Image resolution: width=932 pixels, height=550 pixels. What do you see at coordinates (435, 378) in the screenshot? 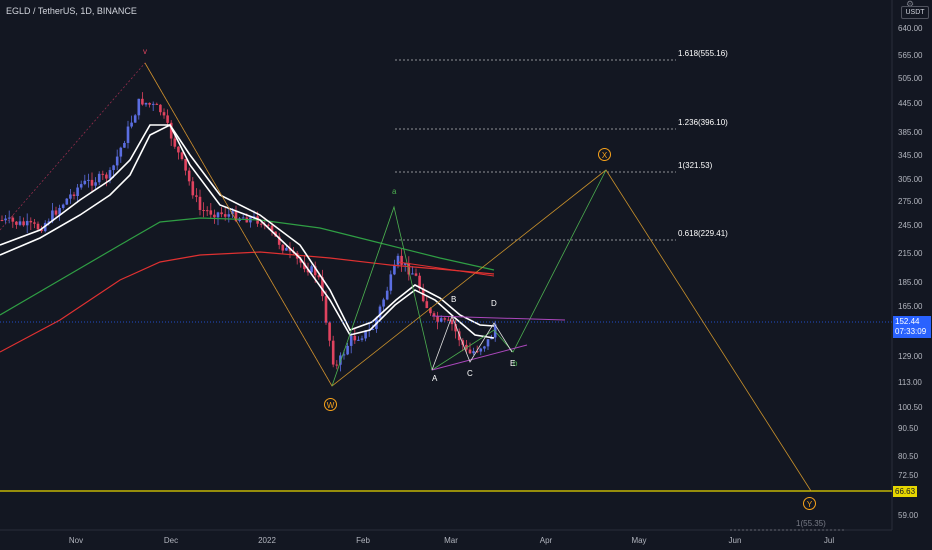
I see `wave-label-A: A` at bounding box center [435, 378].